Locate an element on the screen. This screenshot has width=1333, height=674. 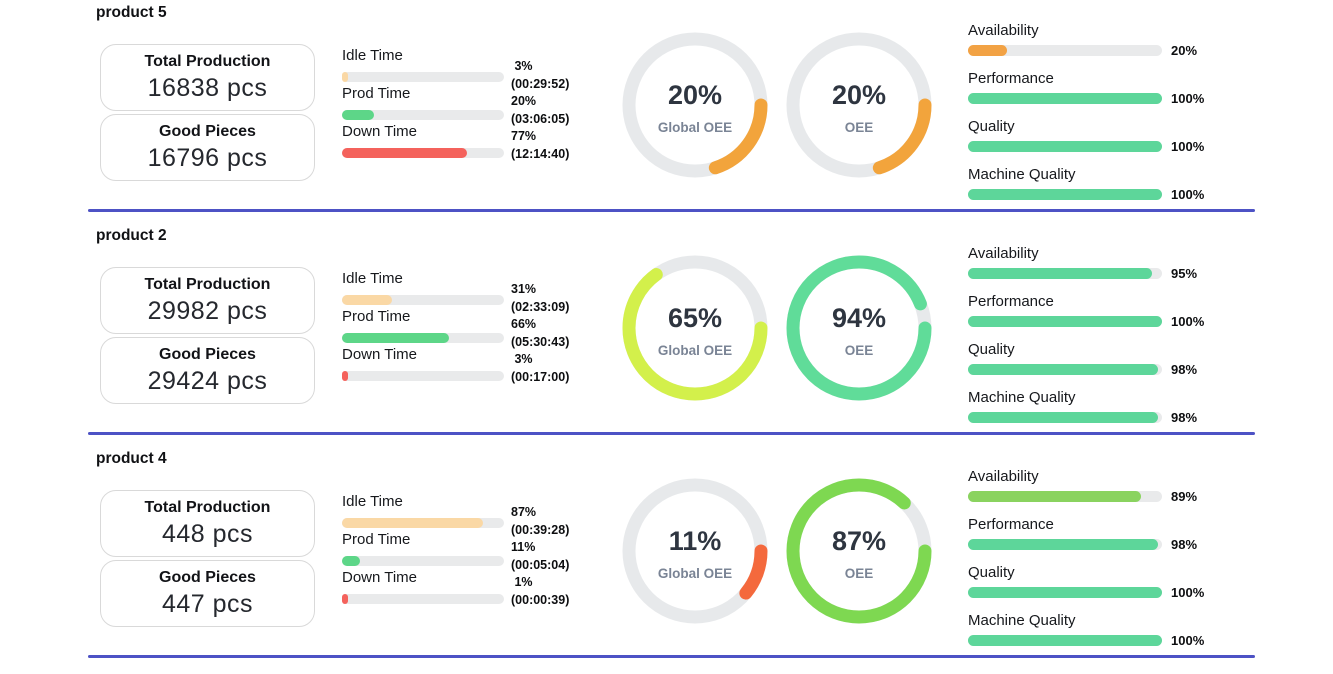
time-percent-text: 31% is located at coordinates (524, 289).